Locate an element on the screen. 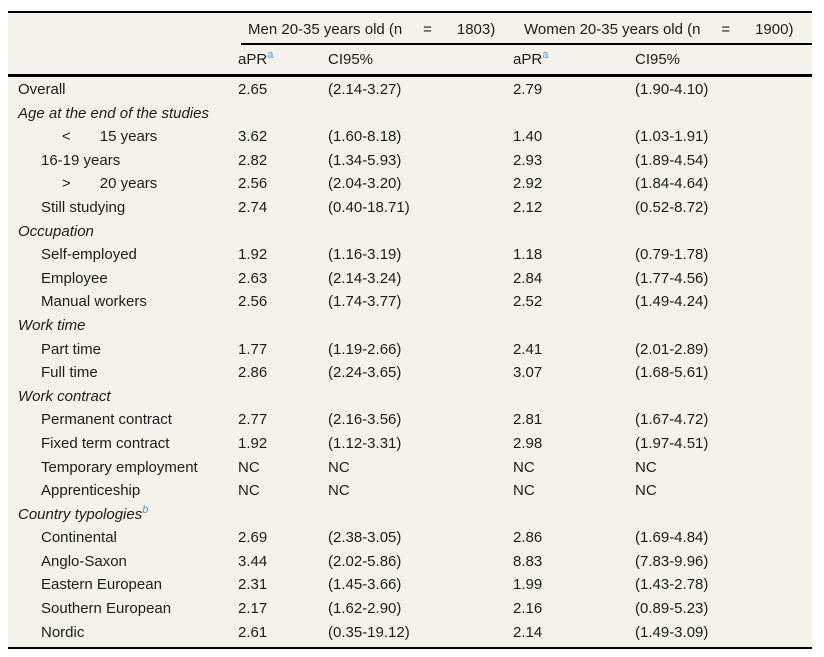  men-ci-cell: (2.14-3.27) is located at coordinates (365, 89).